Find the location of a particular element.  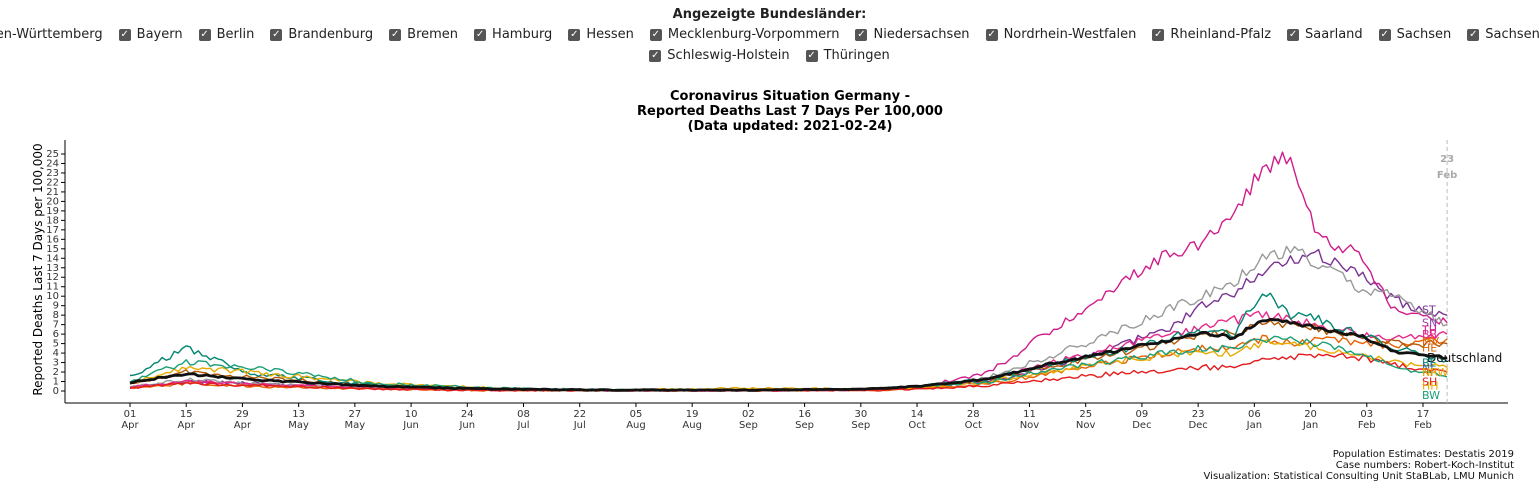

y-tick-label: 17 is located at coordinates (52, 230).